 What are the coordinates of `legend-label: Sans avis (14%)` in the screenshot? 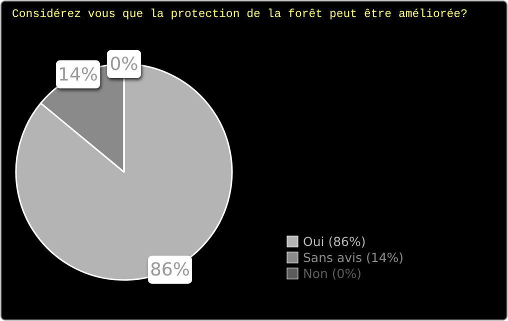 It's located at (353, 257).